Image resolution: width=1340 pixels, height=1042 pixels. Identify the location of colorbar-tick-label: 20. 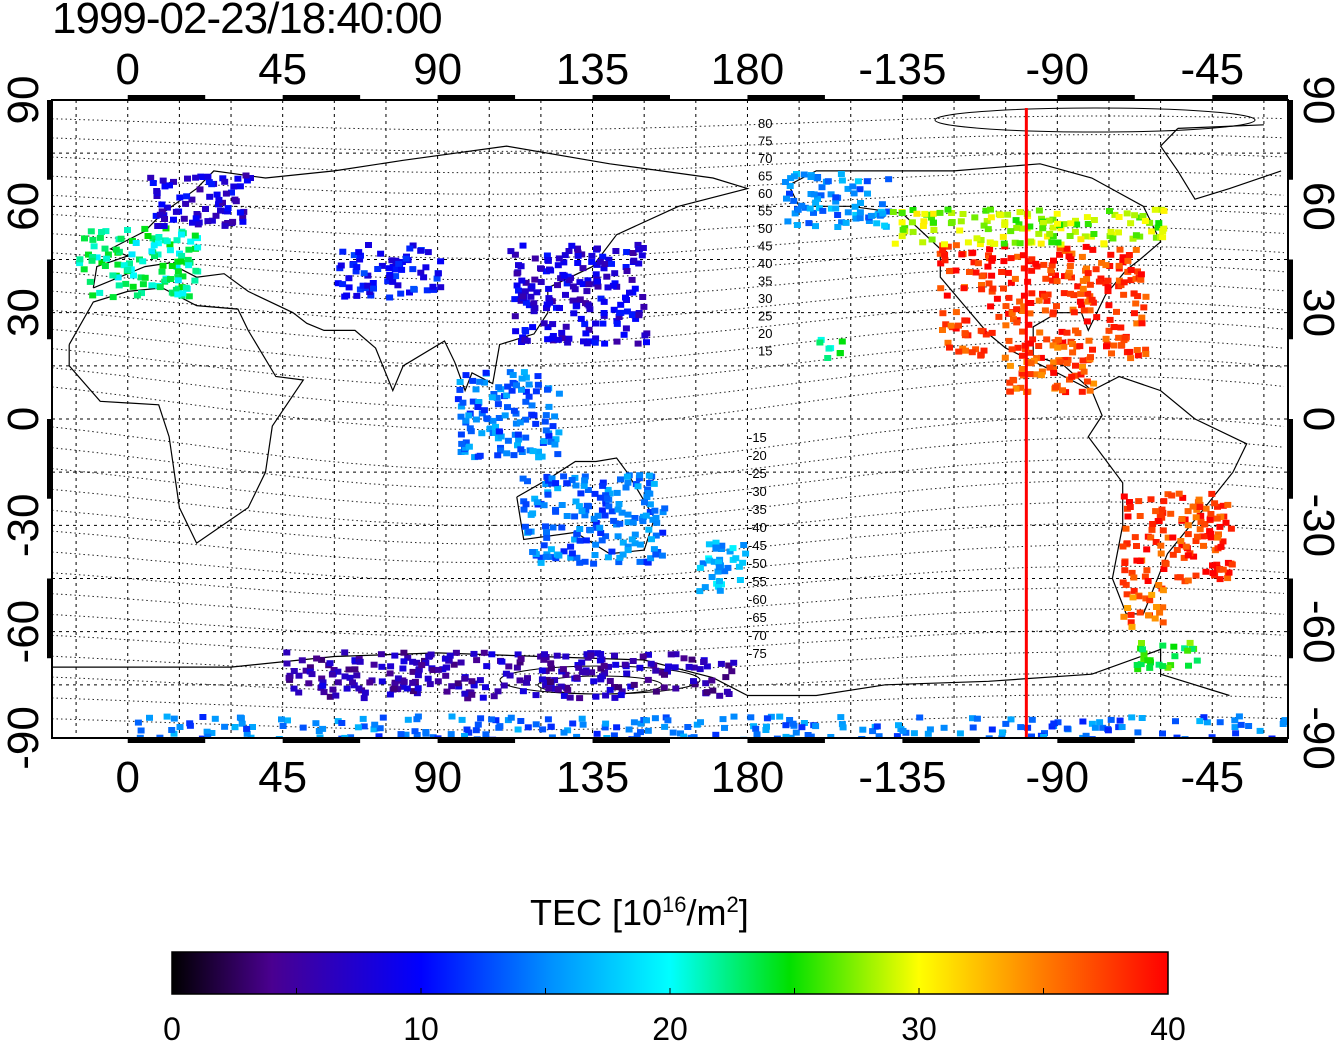
(670, 1026).